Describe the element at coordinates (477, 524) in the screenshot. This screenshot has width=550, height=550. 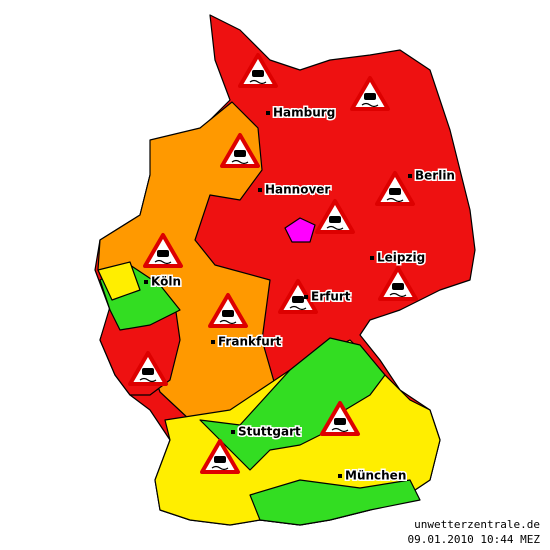
I see `watermark-site: unwetterzentrale.de` at that location.